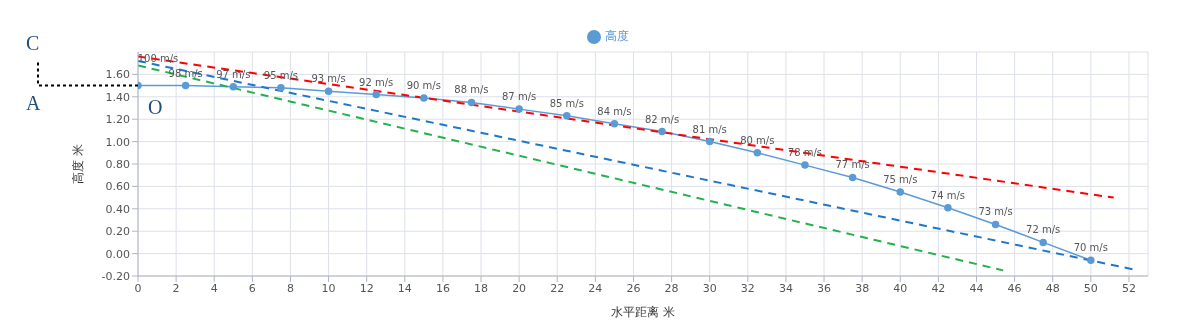 The width and height of the screenshot is (1200, 334). I want to click on y-tick-label: 0.80, so click(117, 164).